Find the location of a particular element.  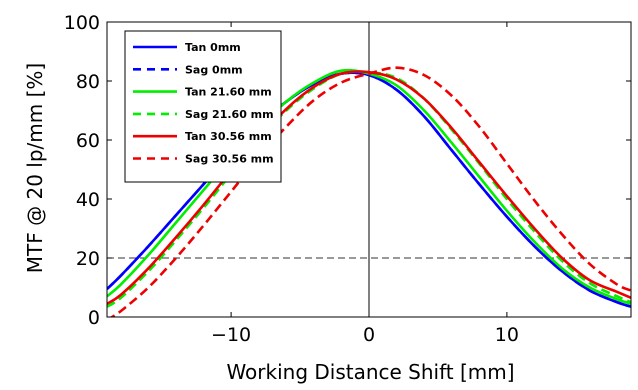

legend-label: Tan 30.56 mm is located at coordinates (228, 136).